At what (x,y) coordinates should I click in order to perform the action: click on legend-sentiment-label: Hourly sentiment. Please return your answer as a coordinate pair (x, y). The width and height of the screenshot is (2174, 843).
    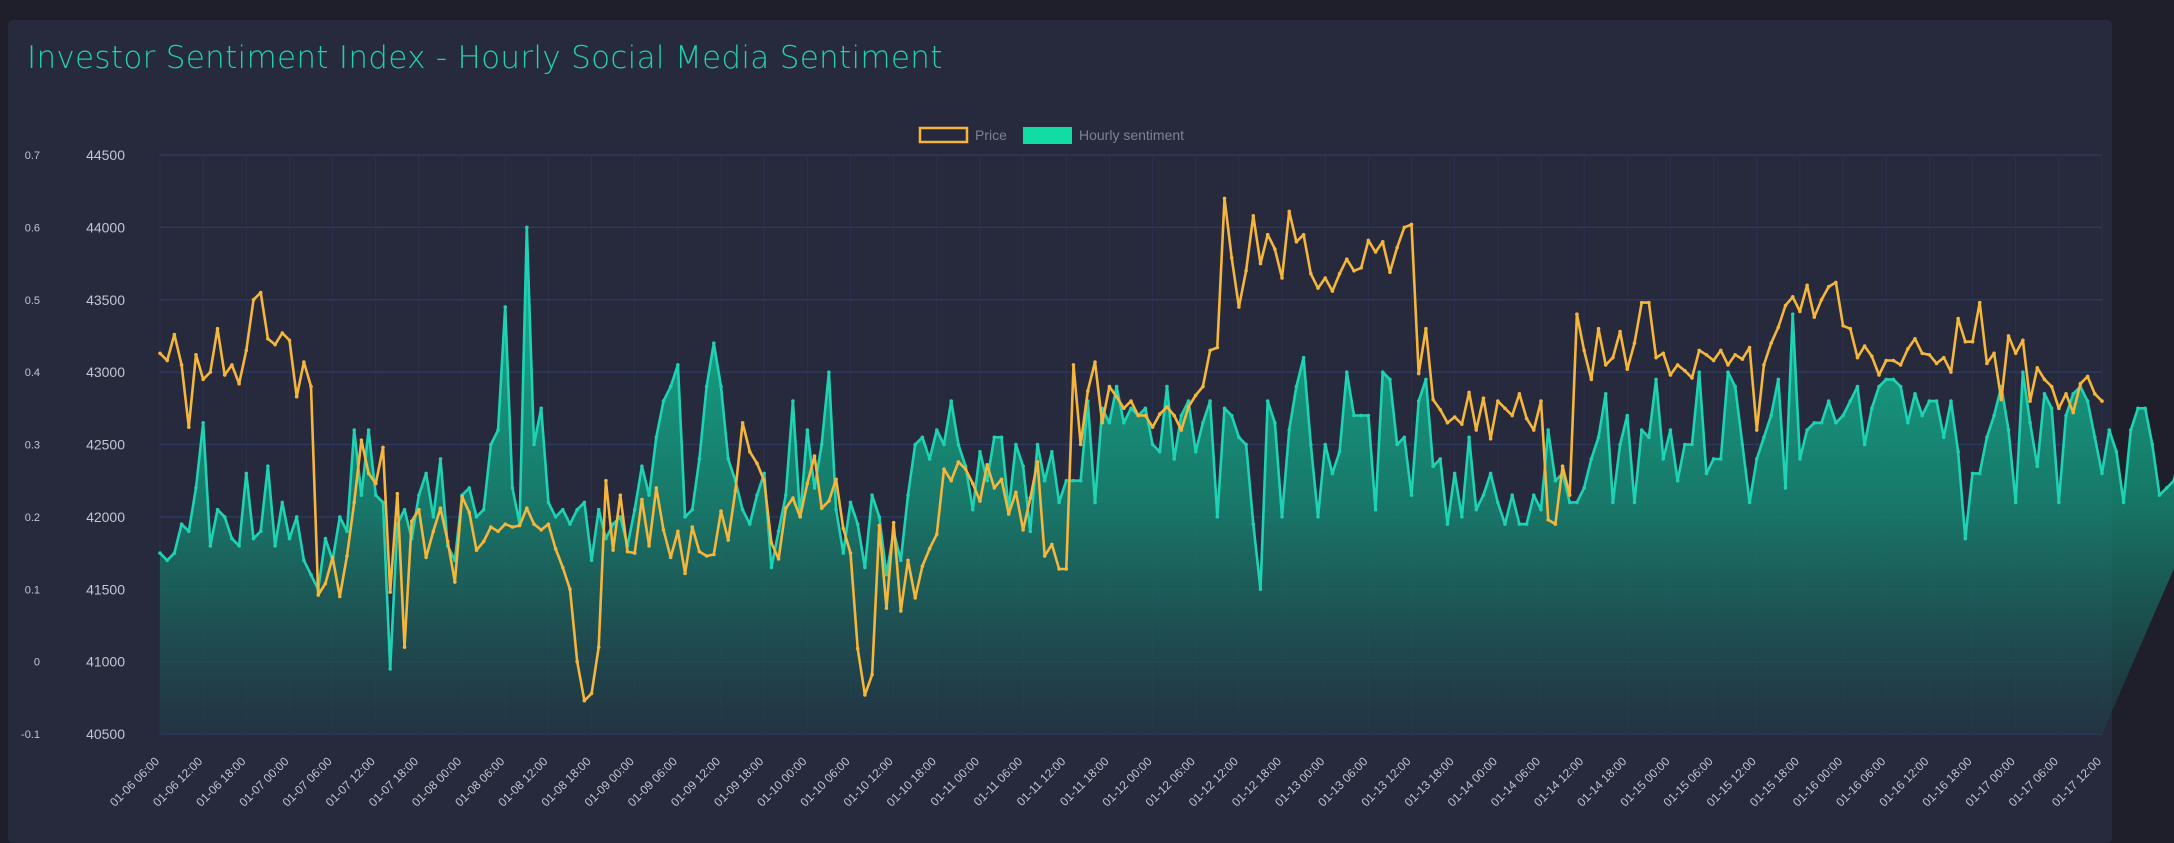
    Looking at the image, I should click on (1131, 135).